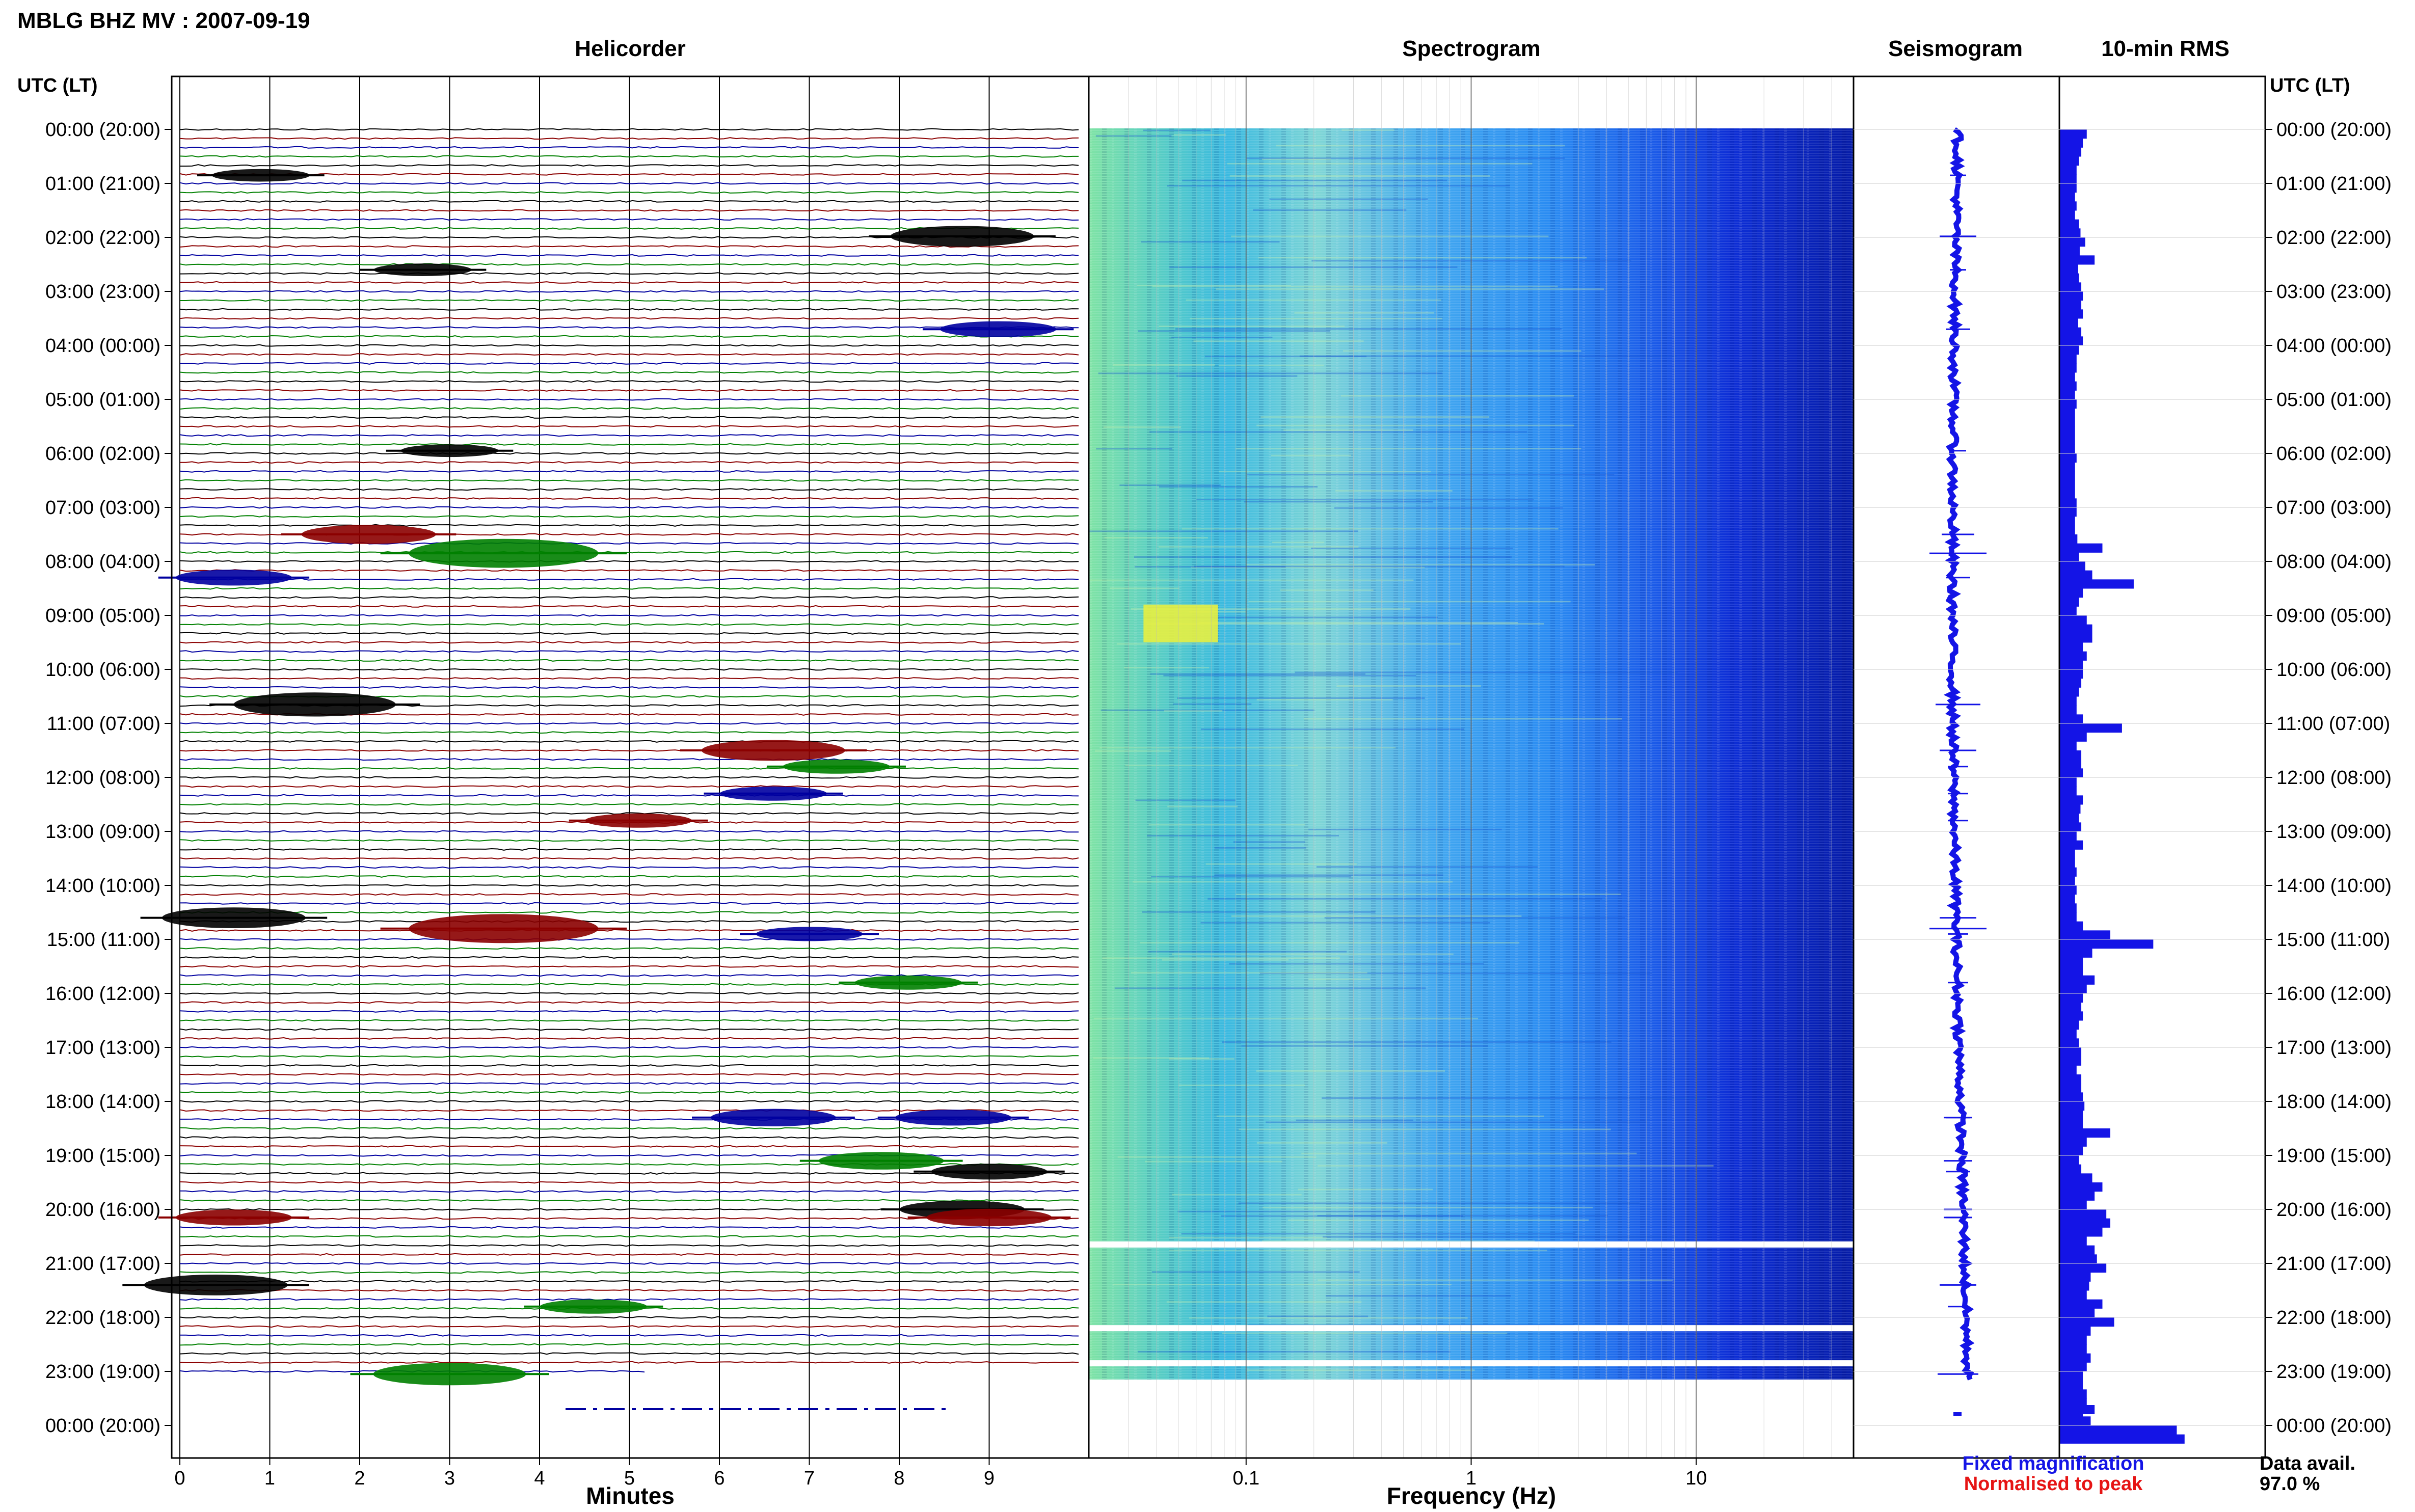 Image resolution: width=2415 pixels, height=1512 pixels. I want to click on hour-label-right: 10:00 (06:00), so click(2334, 670).